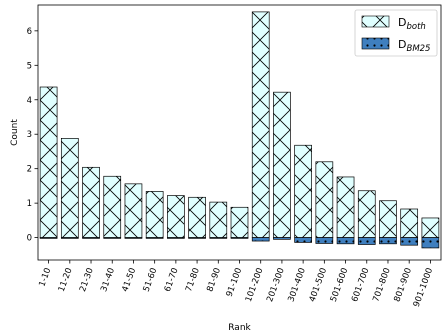 The image size is (445, 334). Describe the element at coordinates (415, 27) in the screenshot. I see `legend-label-d-both-sub: both` at that location.